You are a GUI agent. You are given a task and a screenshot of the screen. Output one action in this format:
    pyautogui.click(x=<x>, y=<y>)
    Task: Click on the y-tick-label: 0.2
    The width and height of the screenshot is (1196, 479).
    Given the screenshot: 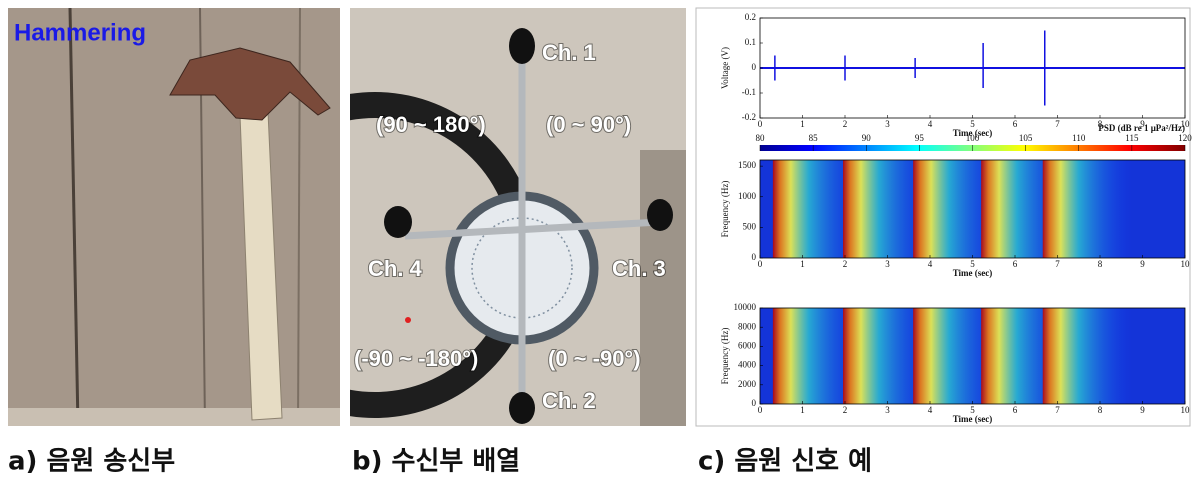 What is the action you would take?
    pyautogui.click(x=750, y=17)
    